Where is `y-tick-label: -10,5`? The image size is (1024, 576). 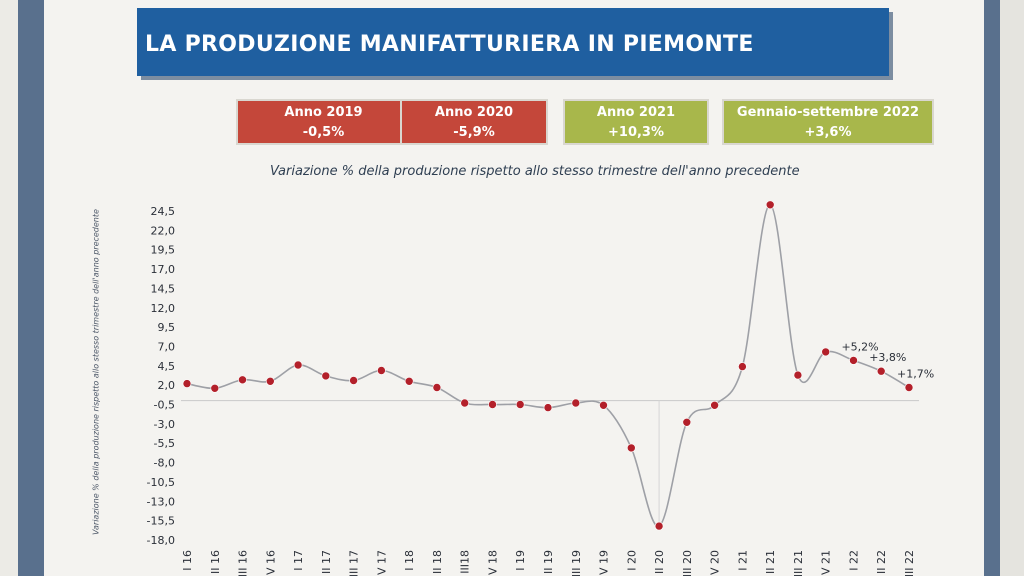 y-tick-label: -10,5 is located at coordinates (161, 482).